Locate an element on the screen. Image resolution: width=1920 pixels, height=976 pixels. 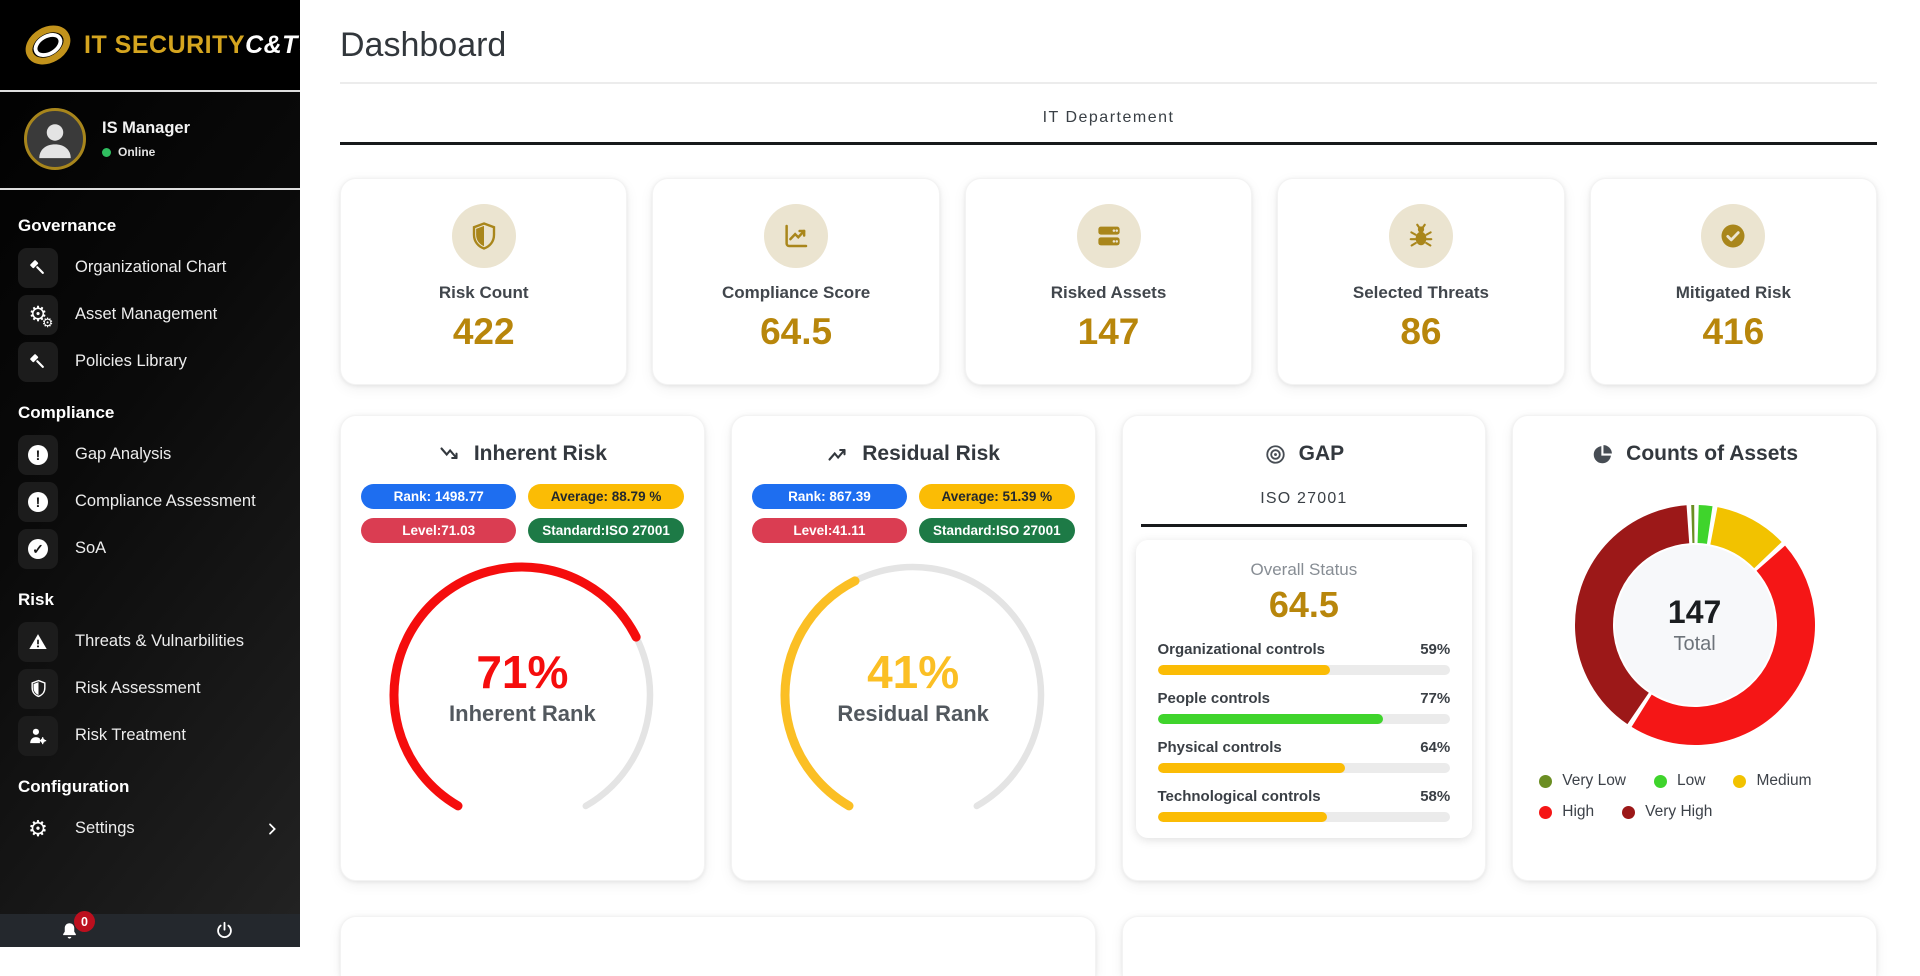
legend-item-very-low: Very Low is located at coordinates (1582, 781).